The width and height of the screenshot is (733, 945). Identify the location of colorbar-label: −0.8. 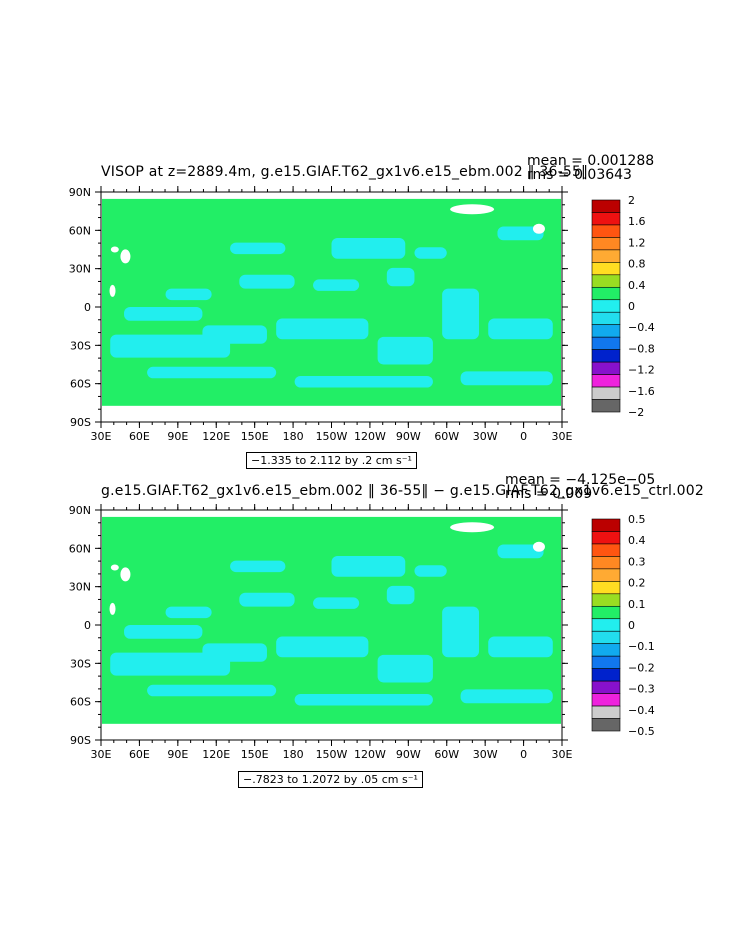
(641, 348).